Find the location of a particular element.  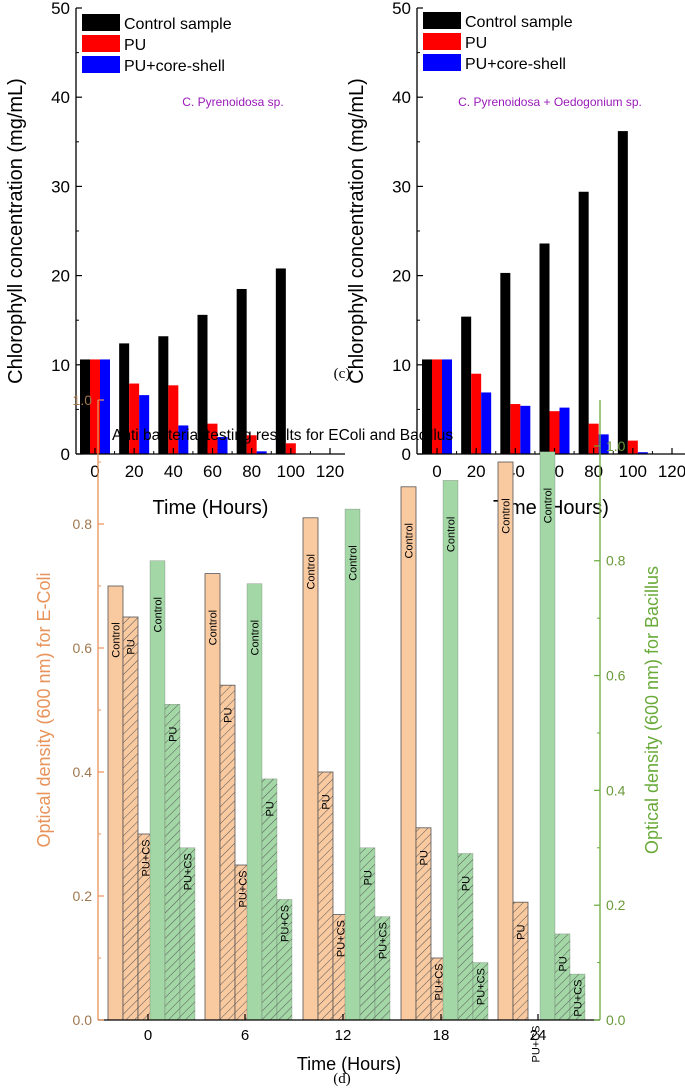

y-tick-label: 10 is located at coordinates (401, 365).